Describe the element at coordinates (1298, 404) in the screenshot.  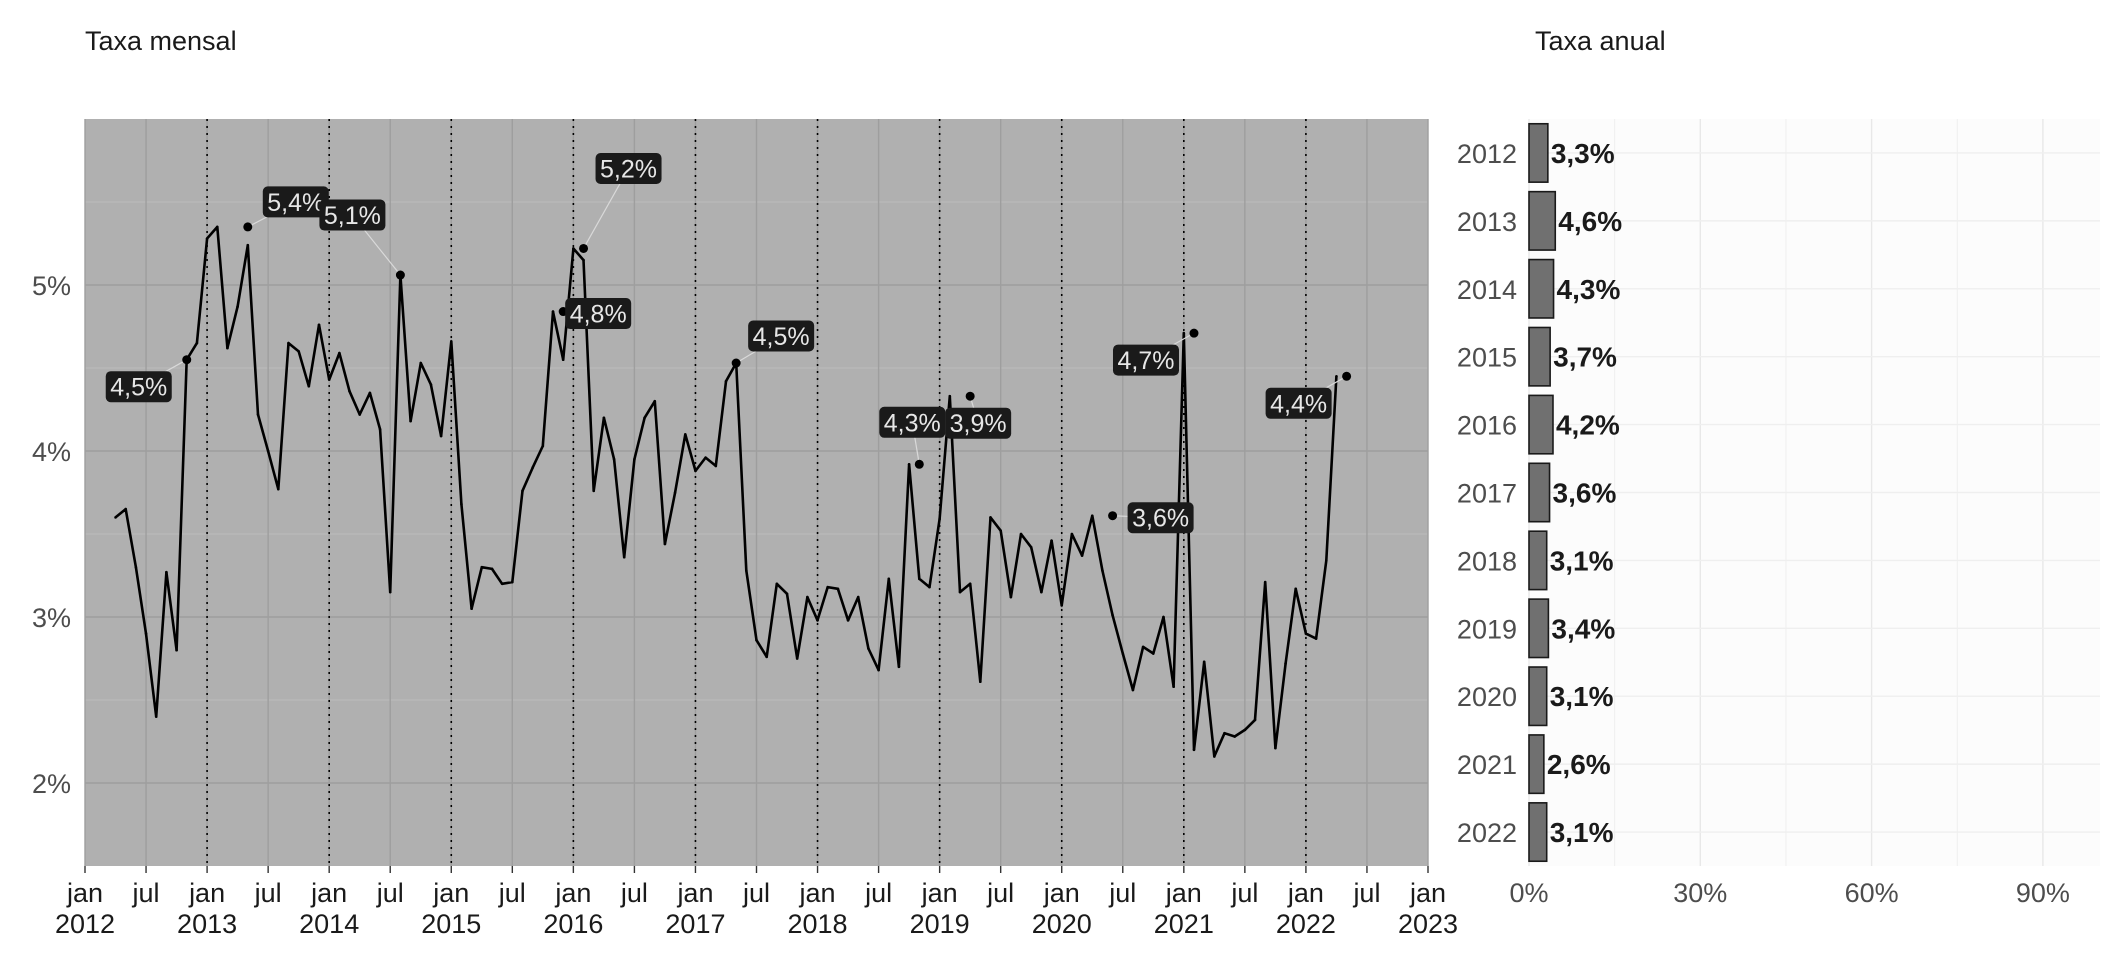
I see `annotation-label: 4,4%` at that location.